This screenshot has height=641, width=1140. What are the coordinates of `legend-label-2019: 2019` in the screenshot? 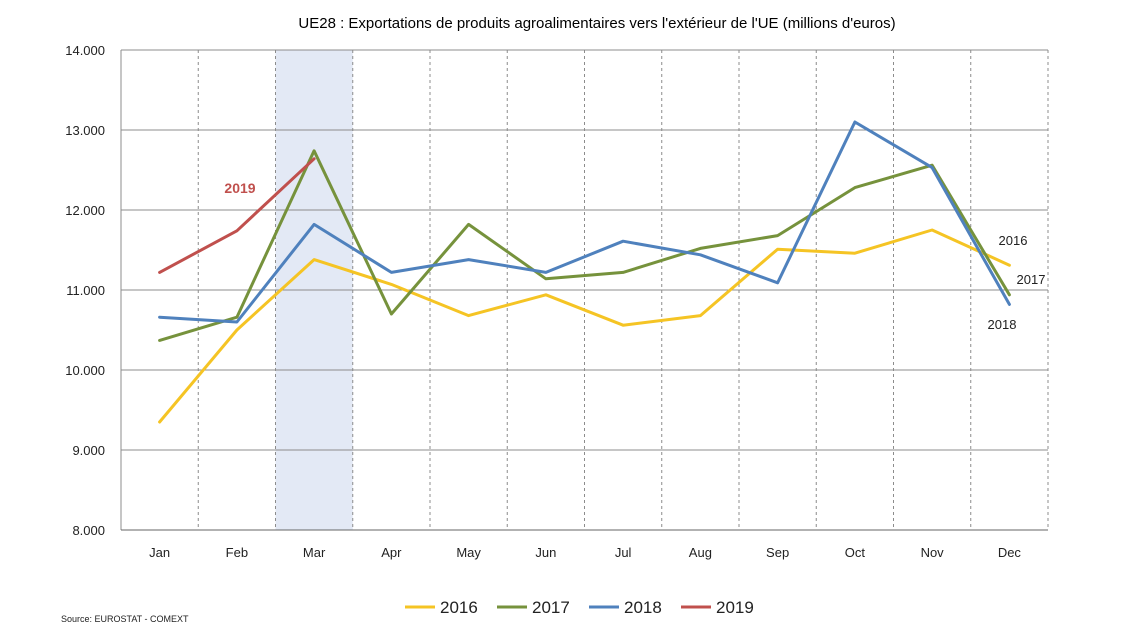 It's located at (735, 607).